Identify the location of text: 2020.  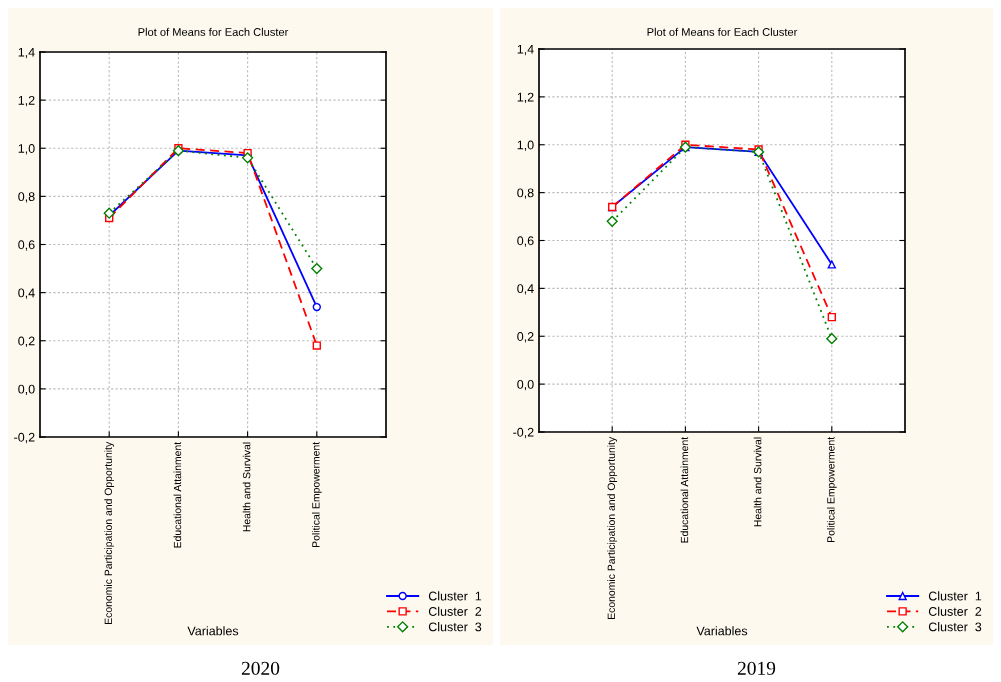
(260, 668).